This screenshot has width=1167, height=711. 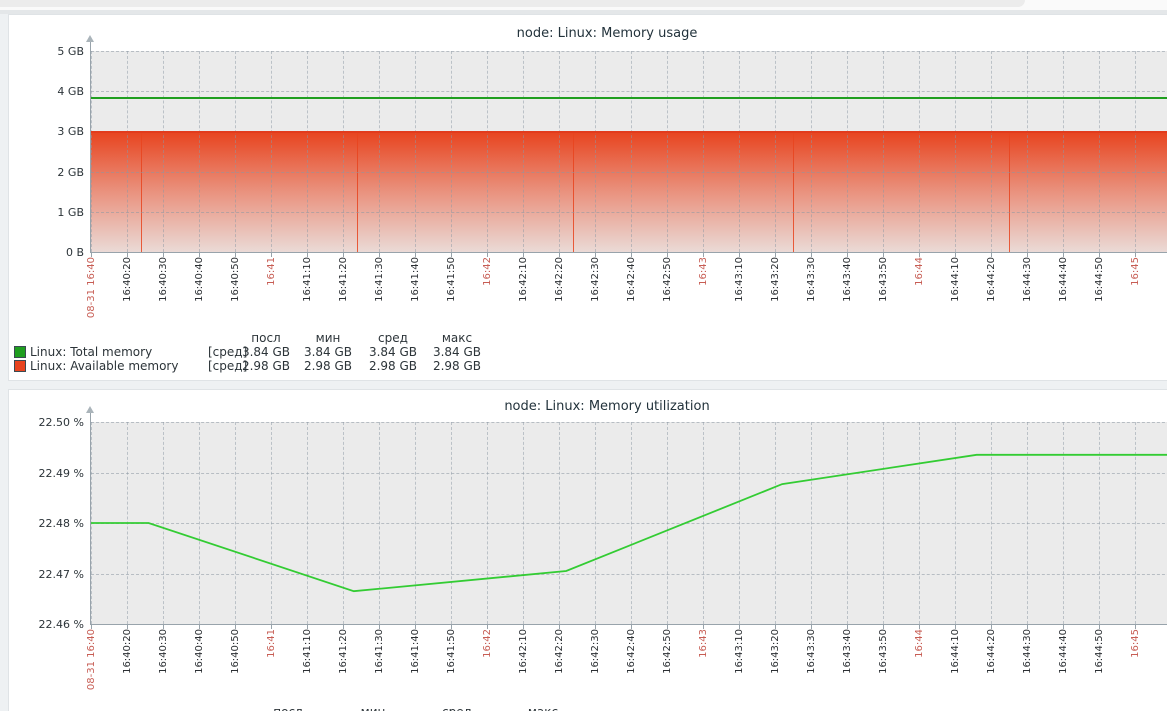 I want to click on x-tick-label: 16:41:20, so click(x=343, y=651).